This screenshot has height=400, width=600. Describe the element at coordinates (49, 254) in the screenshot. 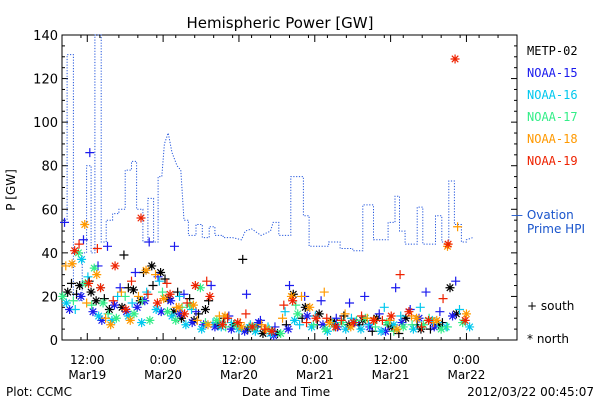

I see `y-tick-label: 40` at that location.